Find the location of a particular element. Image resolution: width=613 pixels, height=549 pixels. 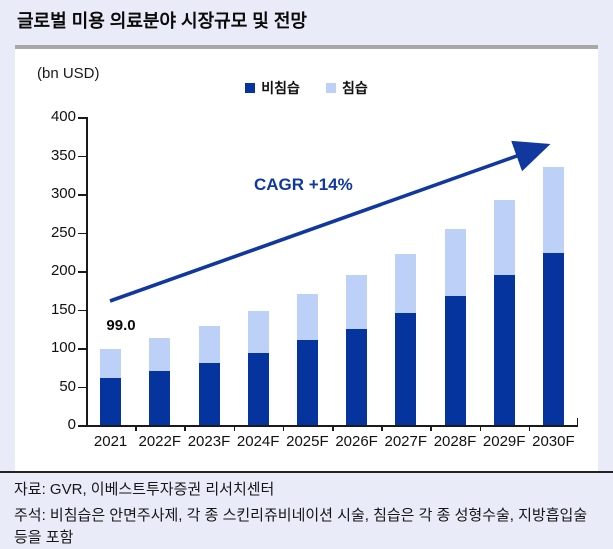

bar-2024F-noninvasive is located at coordinates (258, 389).